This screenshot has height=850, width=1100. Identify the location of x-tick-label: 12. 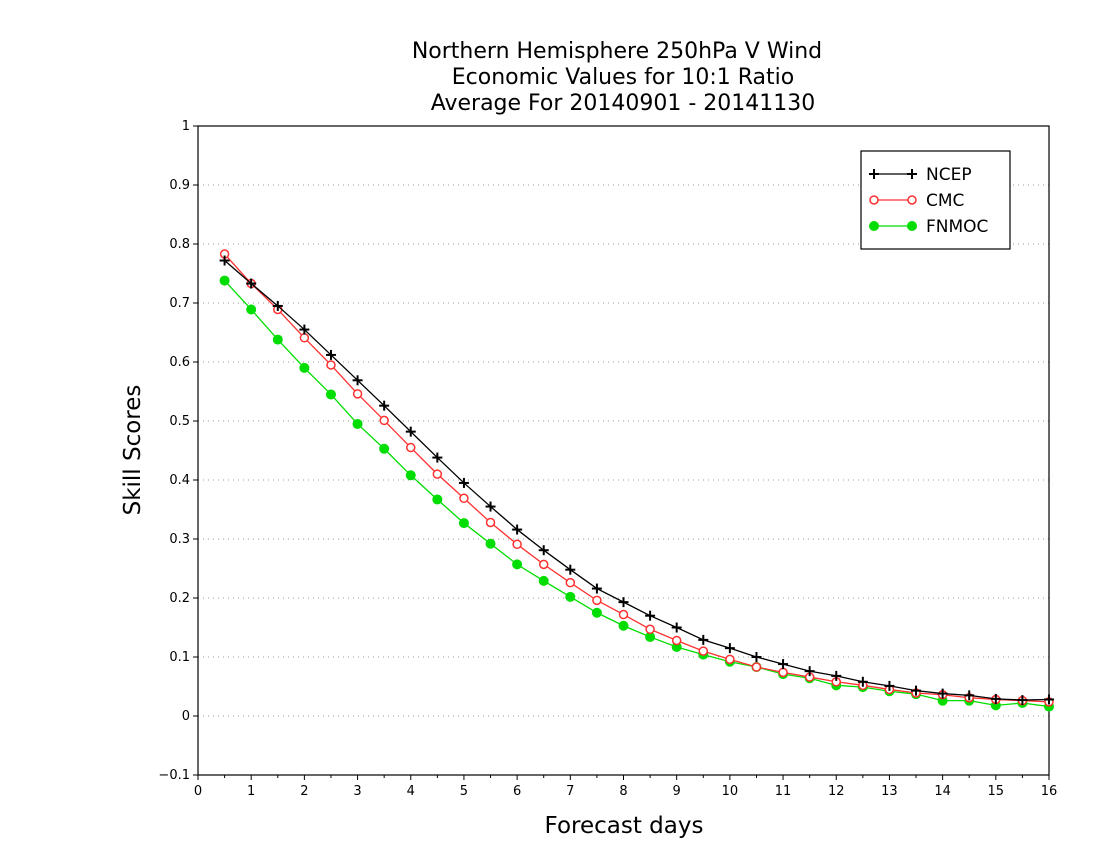
(836, 791).